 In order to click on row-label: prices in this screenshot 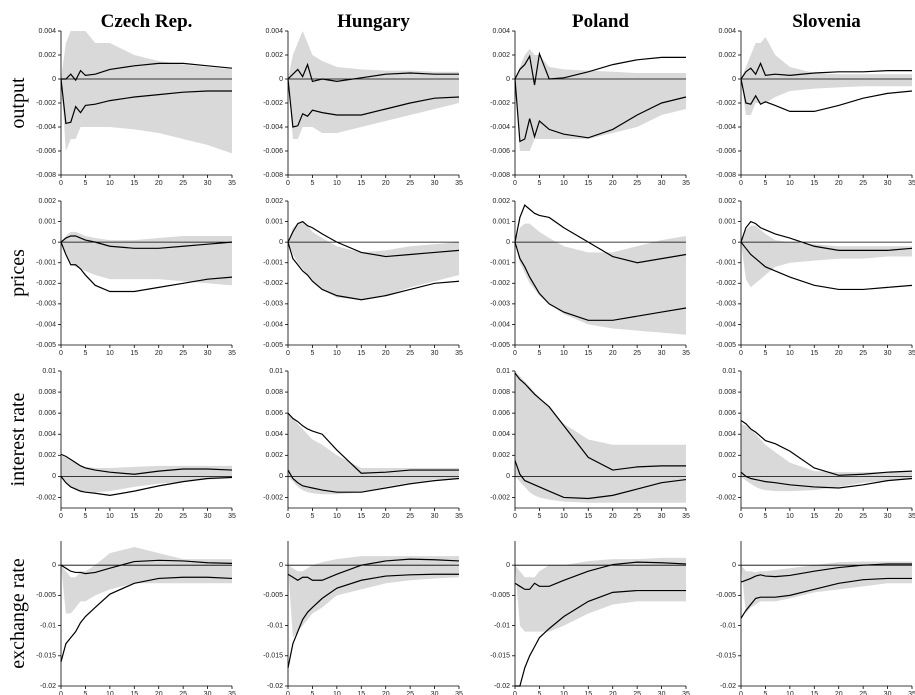, I will do `click(18, 273)`.